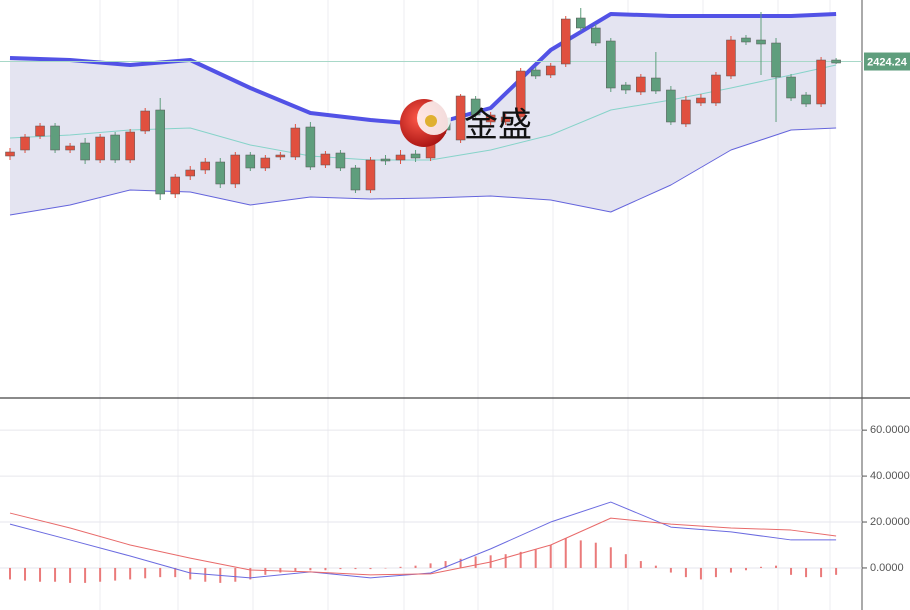 This screenshot has height=610, width=910. I want to click on y-tick-label: 40.0000, so click(890, 476).